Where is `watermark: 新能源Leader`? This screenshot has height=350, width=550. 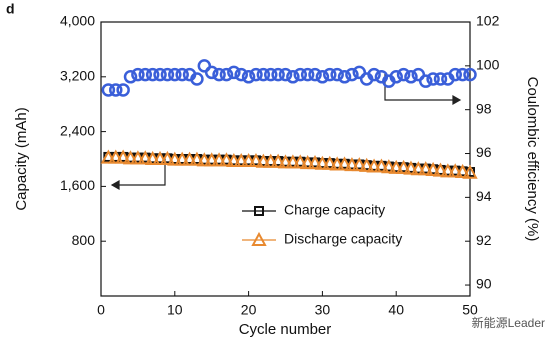 watermark: 新能源Leader is located at coordinates (508, 322).